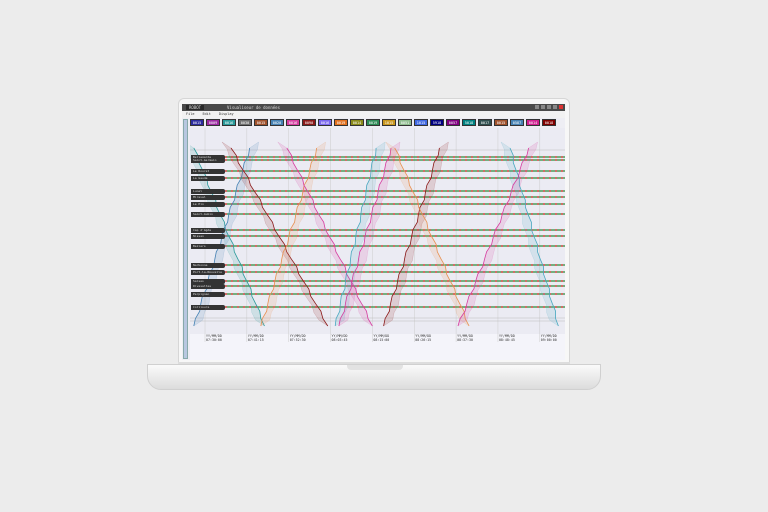  What do you see at coordinates (373, 107) in the screenshot?
I see `title-bar: ROBOT Visualiseur de données` at bounding box center [373, 107].